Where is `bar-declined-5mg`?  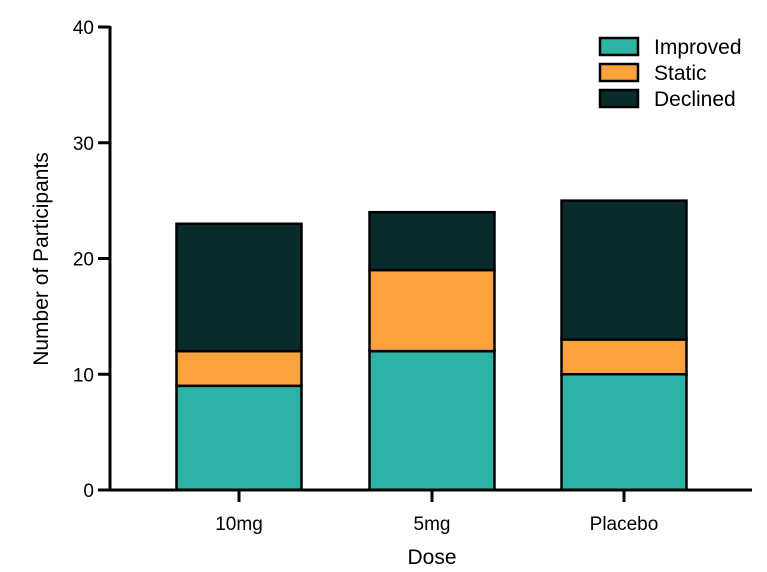 bar-declined-5mg is located at coordinates (432, 241).